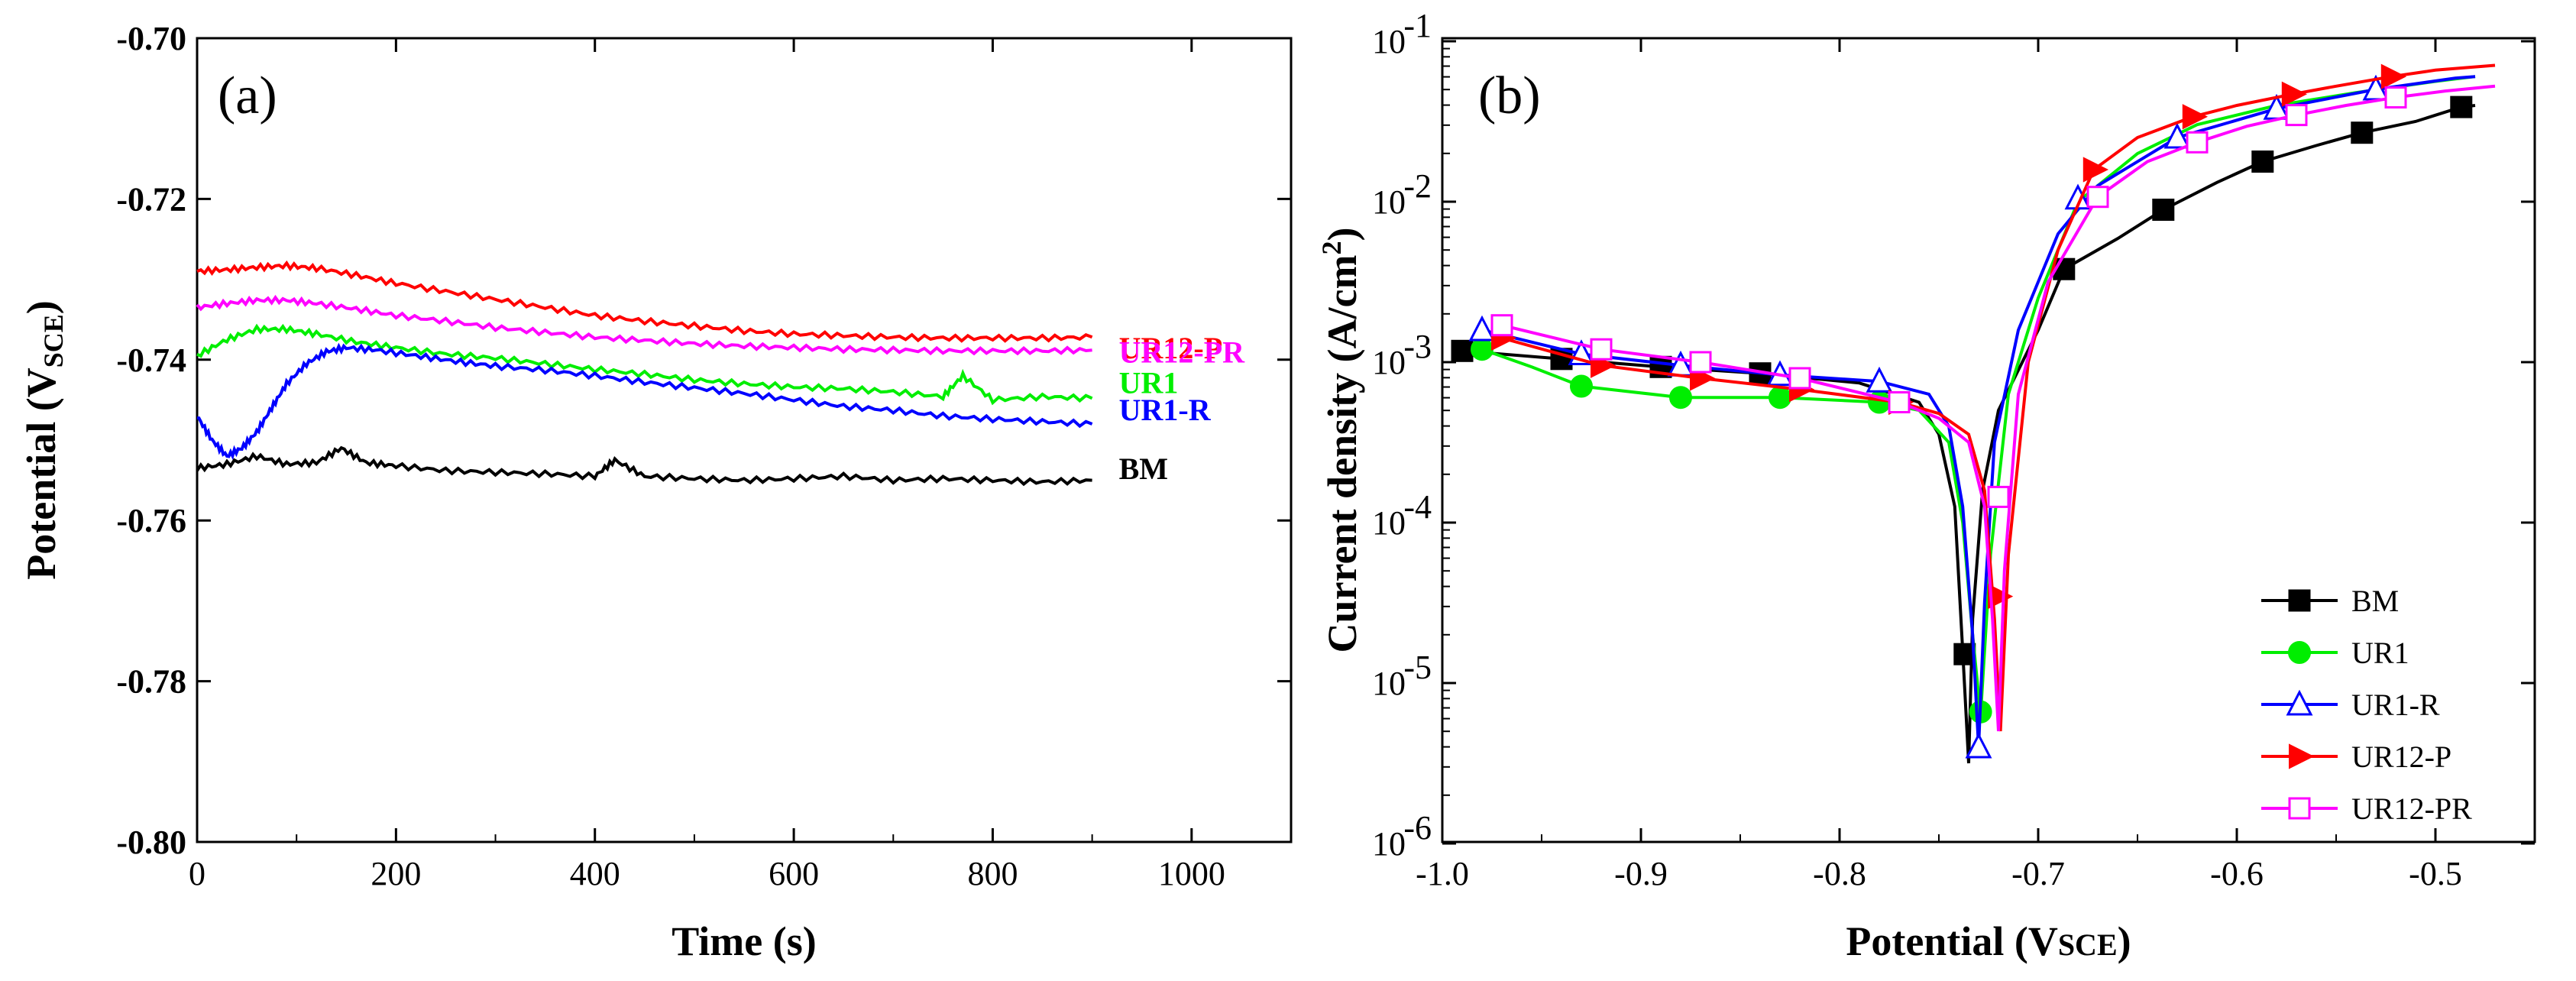 The width and height of the screenshot is (2576, 981). Describe the element at coordinates (2302, 756) in the screenshot. I see `legend-marker-ur12-p` at that location.